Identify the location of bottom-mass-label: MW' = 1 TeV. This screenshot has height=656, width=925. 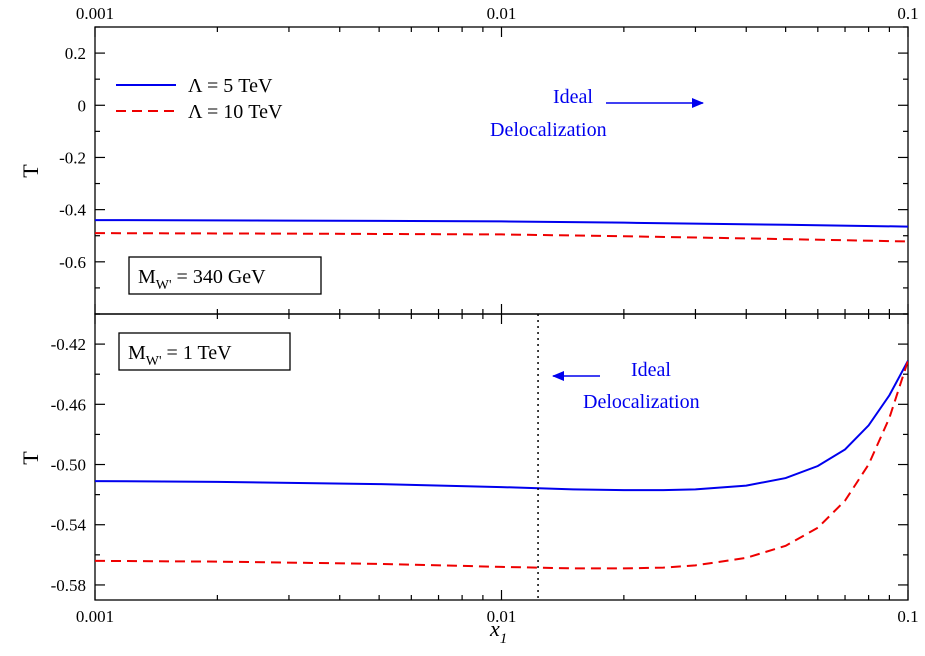
(180, 355).